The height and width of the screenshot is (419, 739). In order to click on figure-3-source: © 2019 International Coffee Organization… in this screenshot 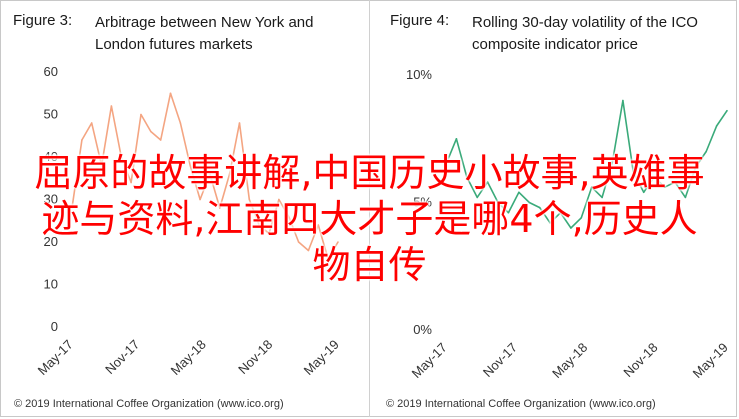, I will do `click(149, 404)`.